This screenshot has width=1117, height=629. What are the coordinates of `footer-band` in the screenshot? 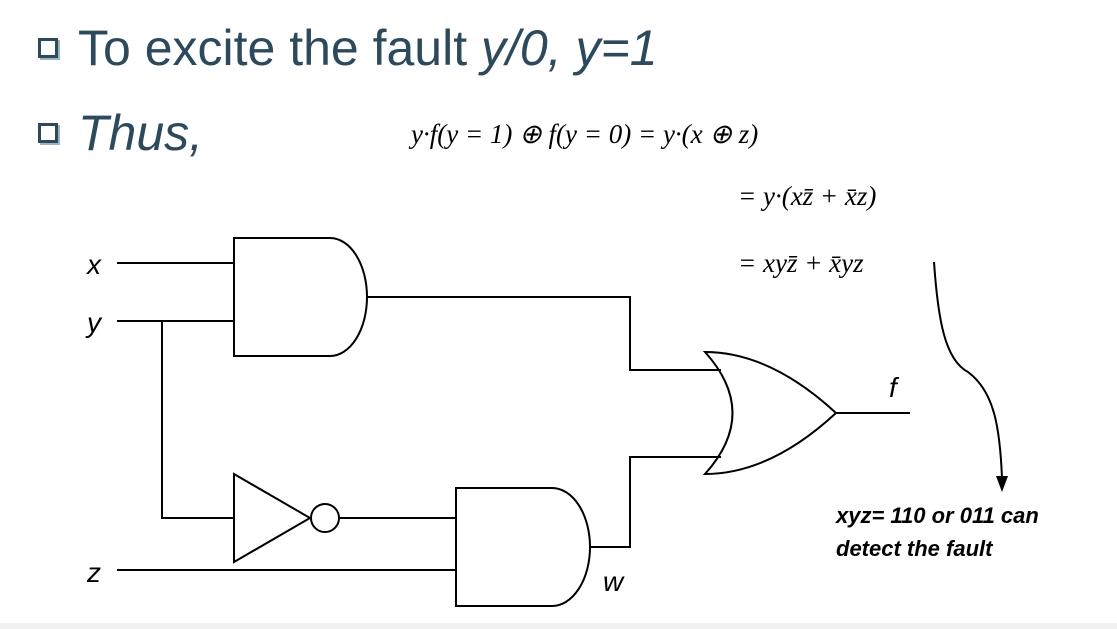 It's located at (558, 626).